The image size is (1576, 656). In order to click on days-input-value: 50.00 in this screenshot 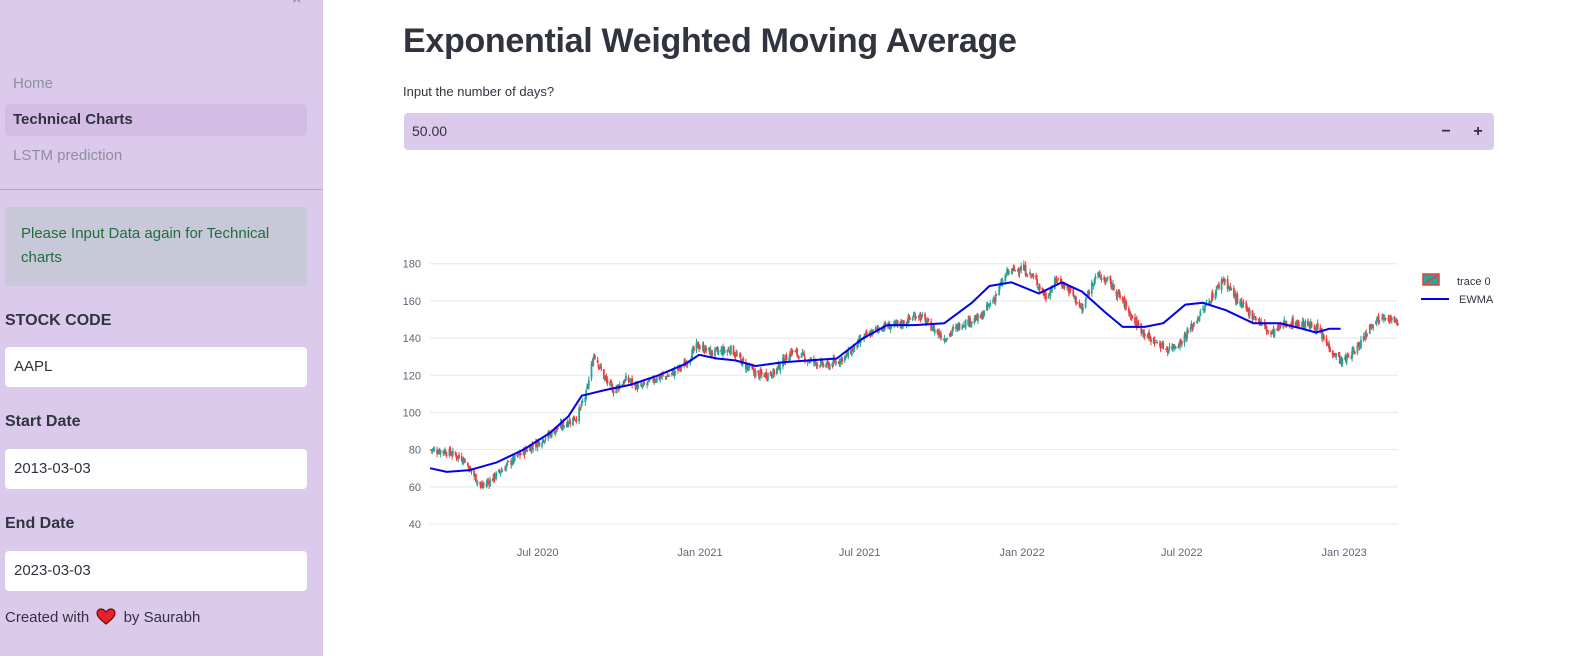, I will do `click(430, 131)`.